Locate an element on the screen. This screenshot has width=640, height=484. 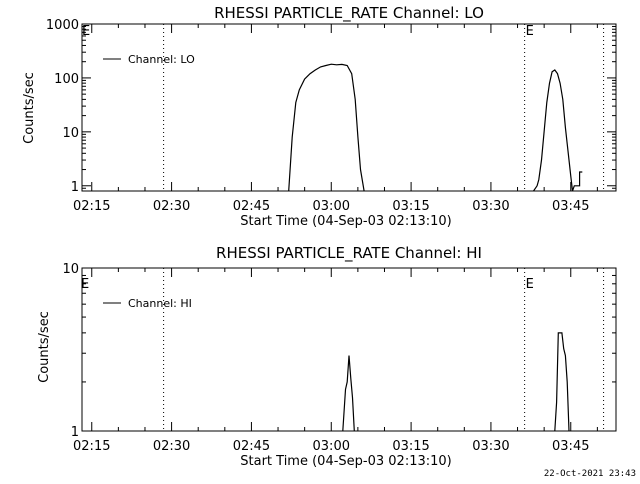
chart-title: RHESSI PARTICLE_RATE Channel: HI is located at coordinates (349, 253).